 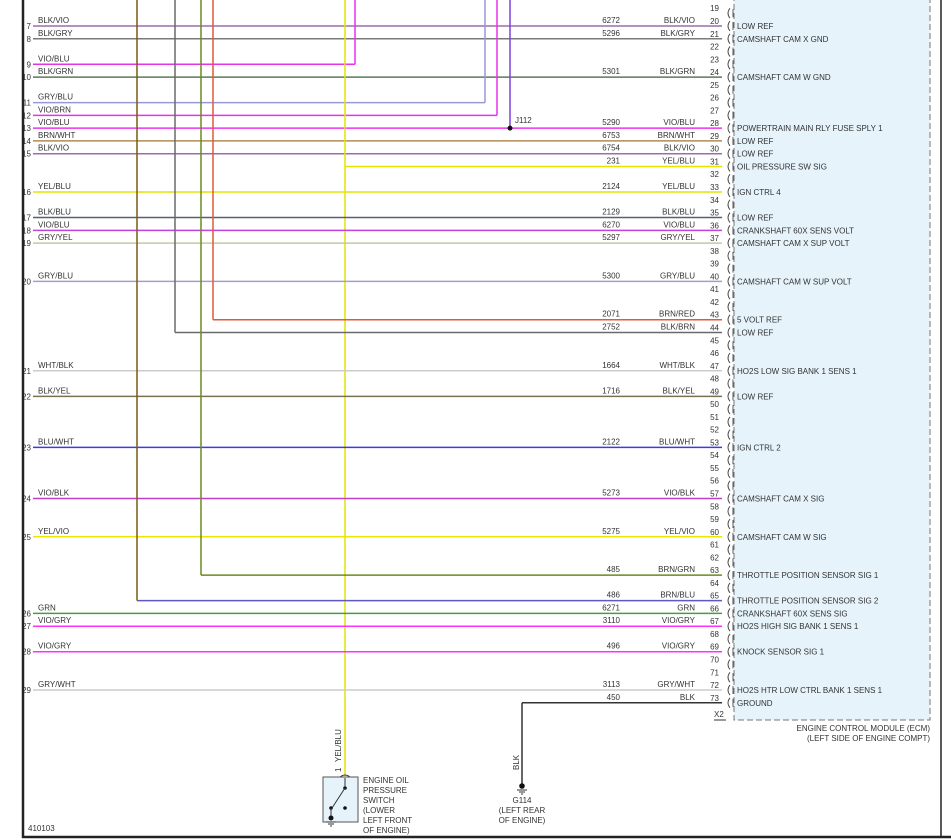 I want to click on pin-number: 71, so click(x=714, y=672).